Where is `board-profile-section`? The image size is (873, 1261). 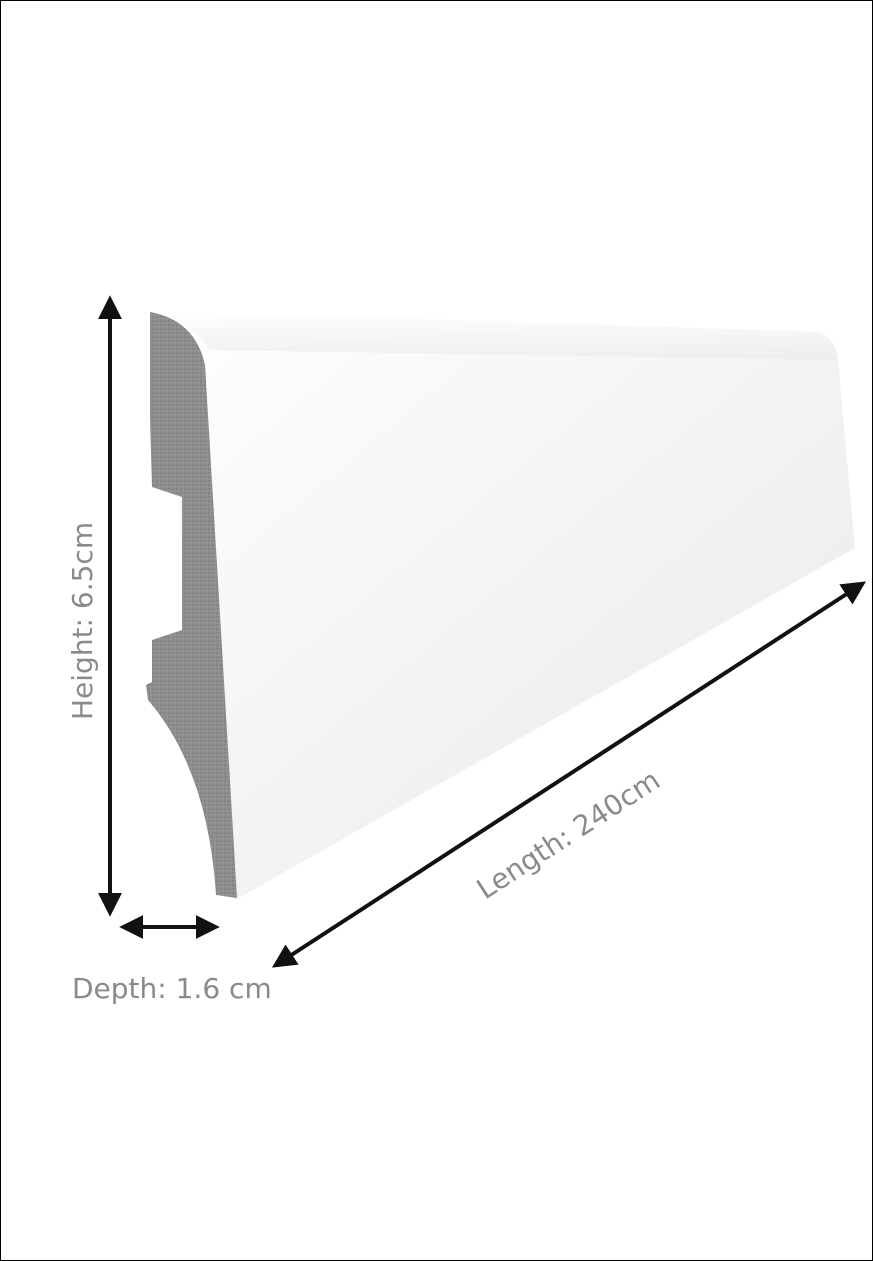
board-profile-section is located at coordinates (191, 605).